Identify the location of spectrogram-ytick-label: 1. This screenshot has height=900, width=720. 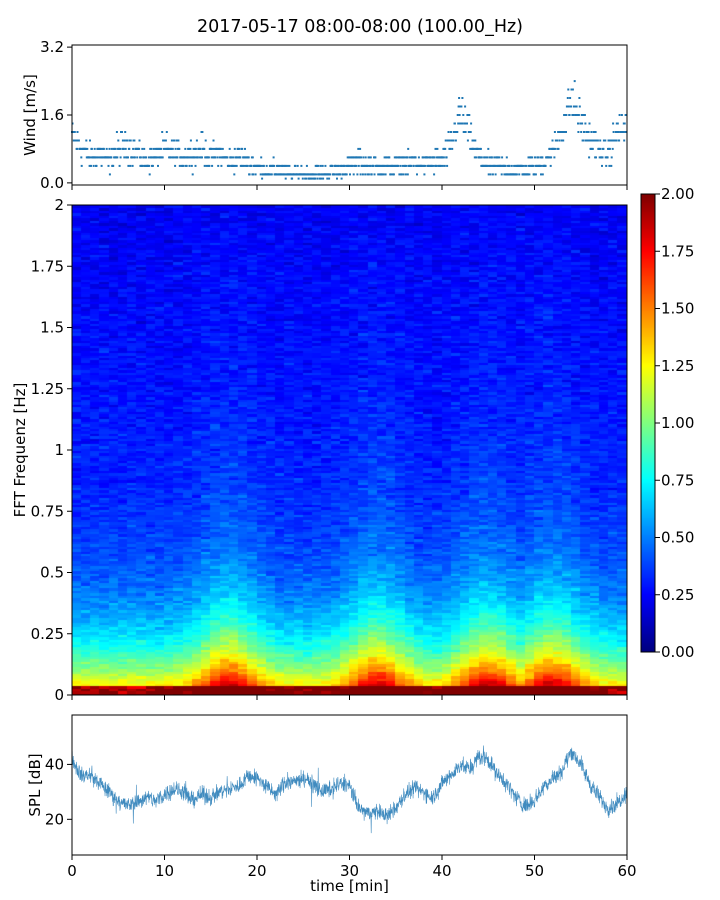
(59, 450).